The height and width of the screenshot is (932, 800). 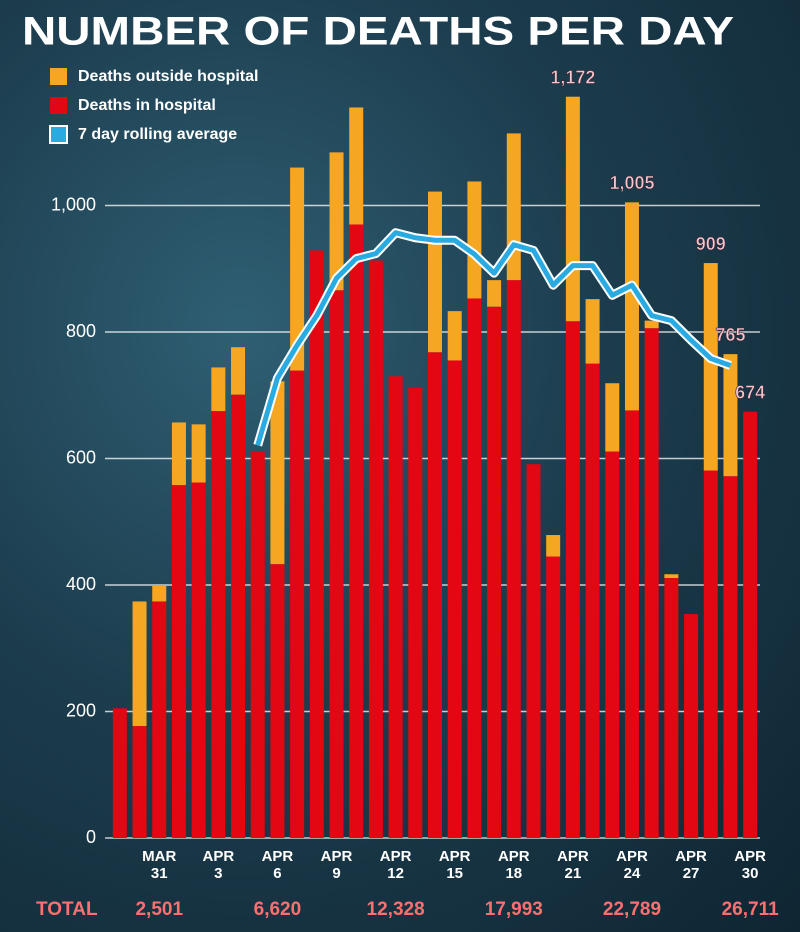 What do you see at coordinates (750, 392) in the screenshot?
I see `data-label: 674` at bounding box center [750, 392].